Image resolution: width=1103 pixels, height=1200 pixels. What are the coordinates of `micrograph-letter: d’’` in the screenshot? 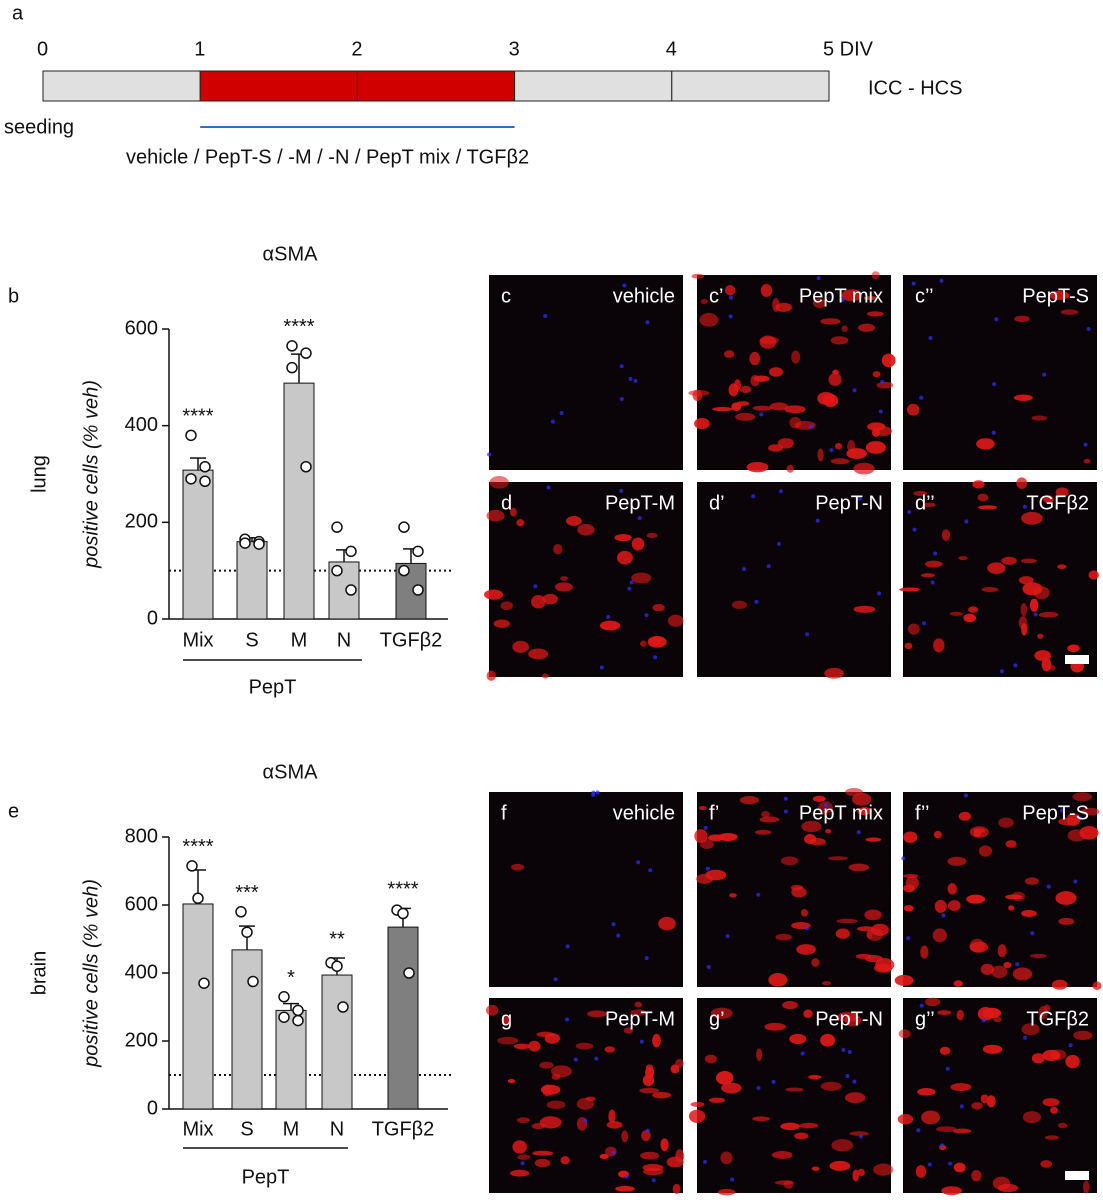 It's located at (925, 503).